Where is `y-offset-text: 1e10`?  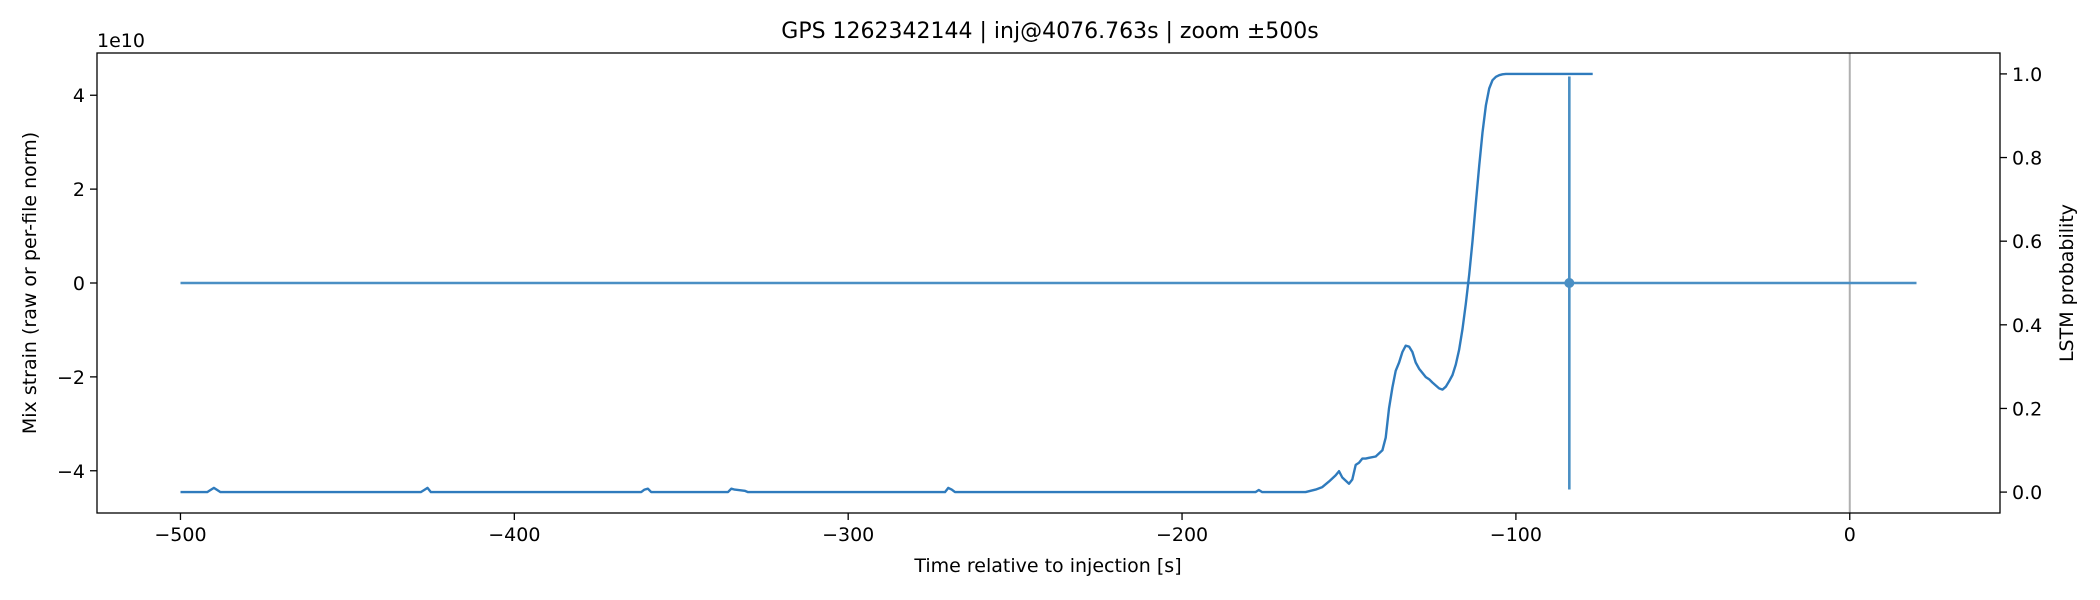 y-offset-text: 1e10 is located at coordinates (121, 41).